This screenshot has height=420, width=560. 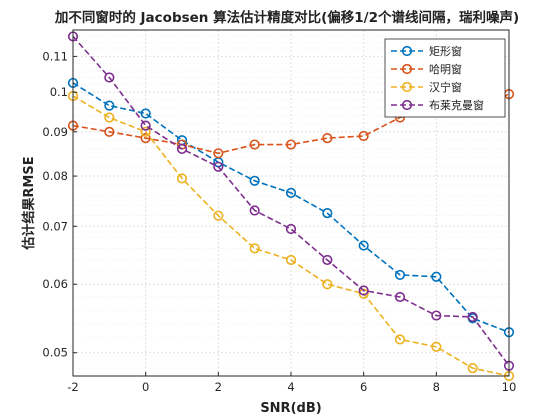 What do you see at coordinates (445, 87) in the screenshot?
I see `legend-label: 汉宁窗` at bounding box center [445, 87].